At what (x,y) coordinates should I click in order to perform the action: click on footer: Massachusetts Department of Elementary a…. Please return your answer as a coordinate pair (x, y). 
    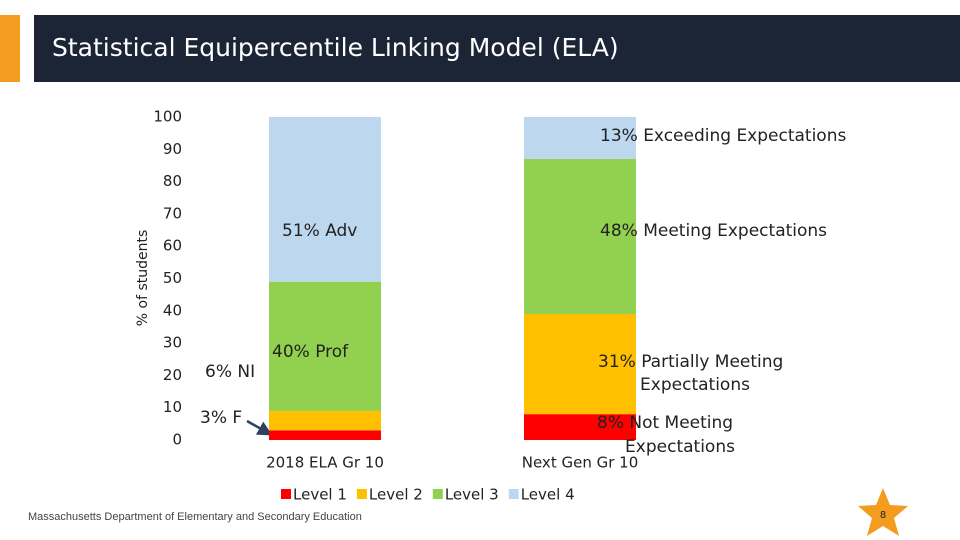
    Looking at the image, I should click on (195, 517).